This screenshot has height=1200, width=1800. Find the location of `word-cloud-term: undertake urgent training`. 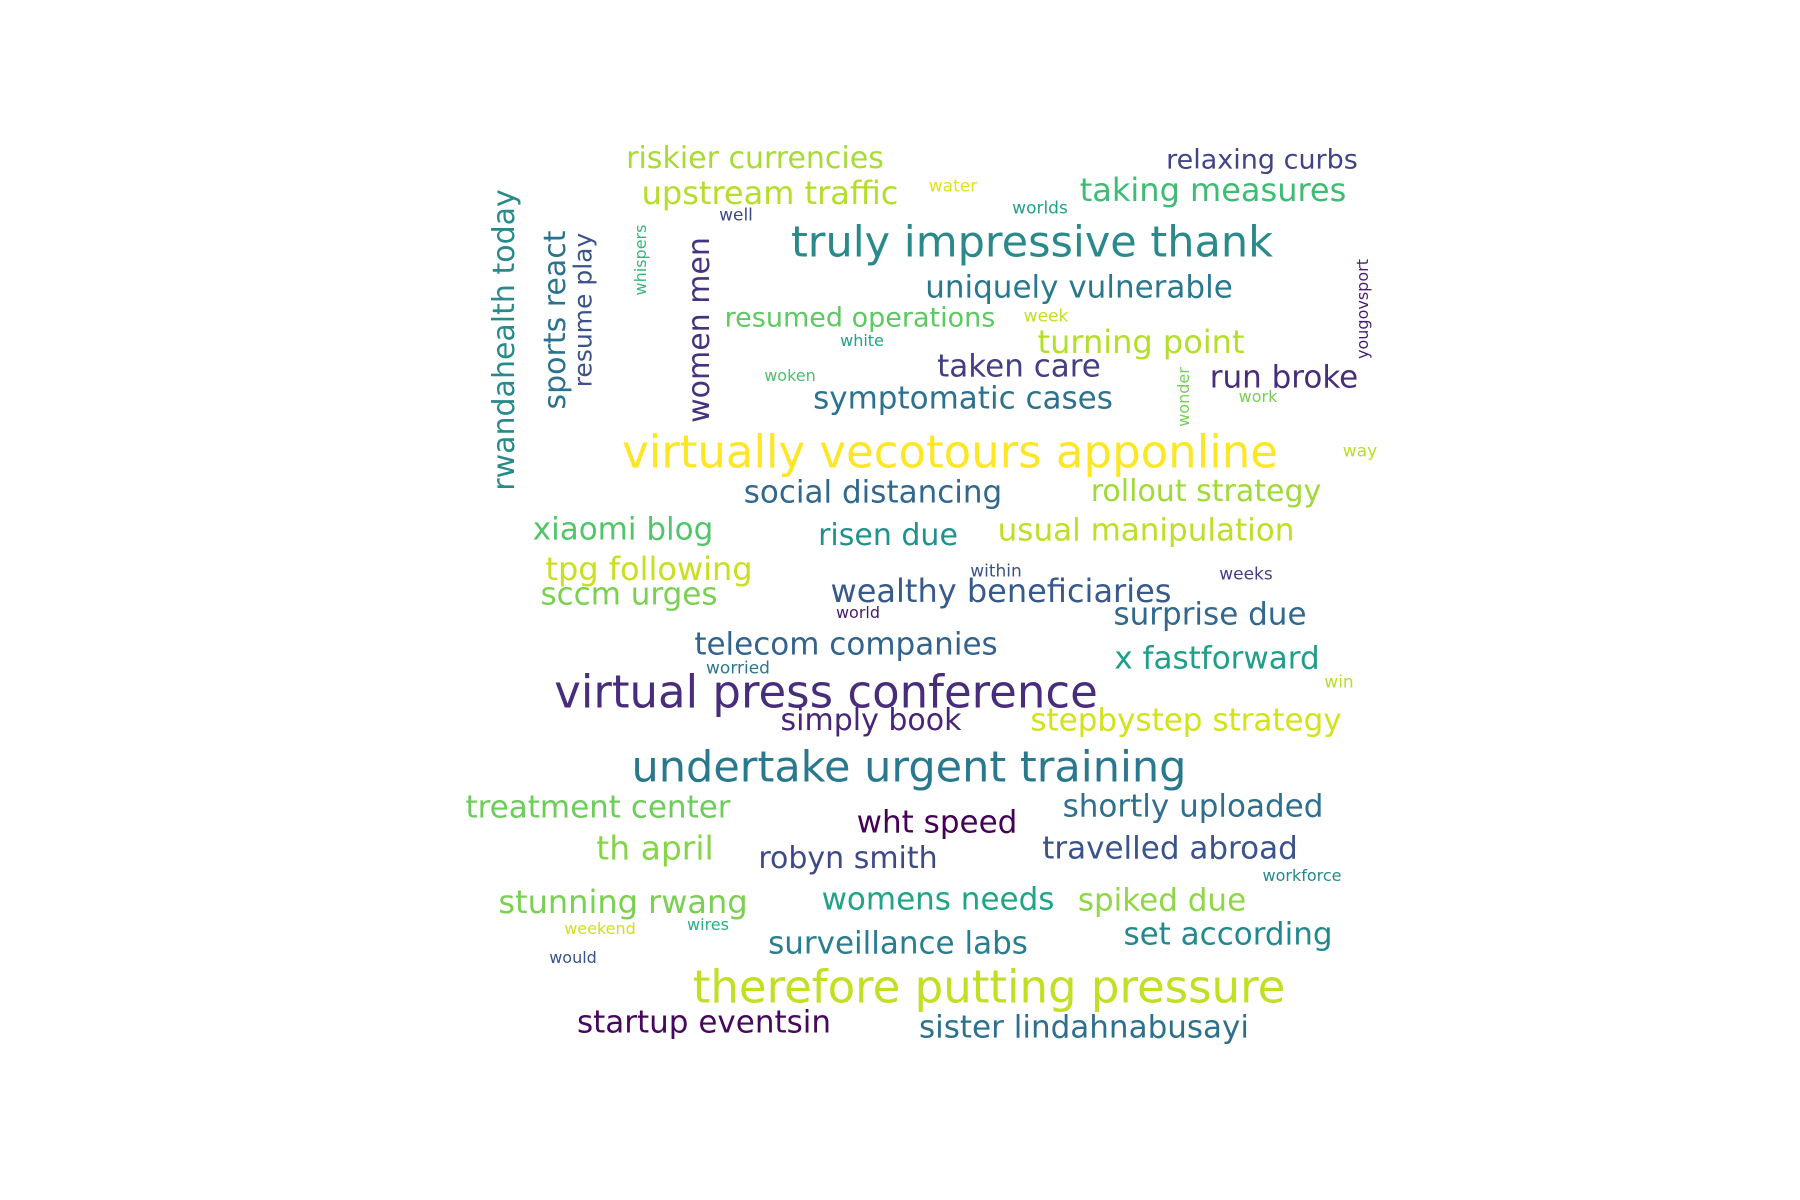

word-cloud-term: undertake urgent training is located at coordinates (909, 767).